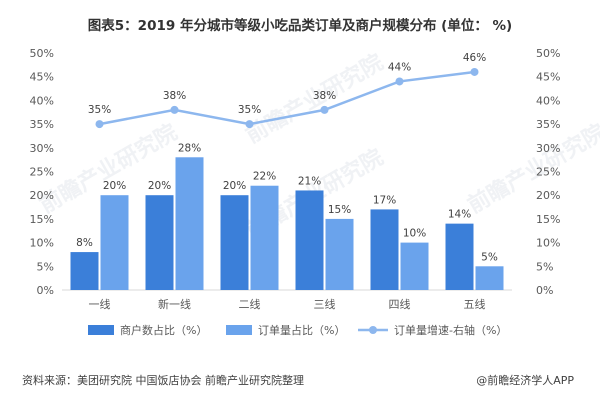  I want to click on y2-tick-label: 5%, so click(544, 266).